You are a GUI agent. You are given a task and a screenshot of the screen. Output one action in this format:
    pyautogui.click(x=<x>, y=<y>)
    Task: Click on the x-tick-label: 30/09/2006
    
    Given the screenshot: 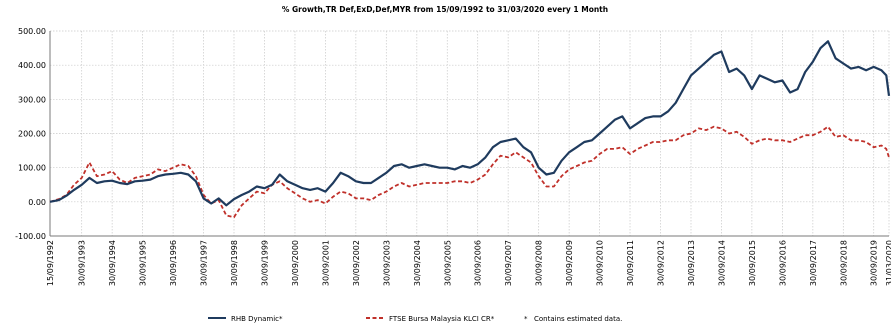 What is the action you would take?
    pyautogui.click(x=478, y=263)
    